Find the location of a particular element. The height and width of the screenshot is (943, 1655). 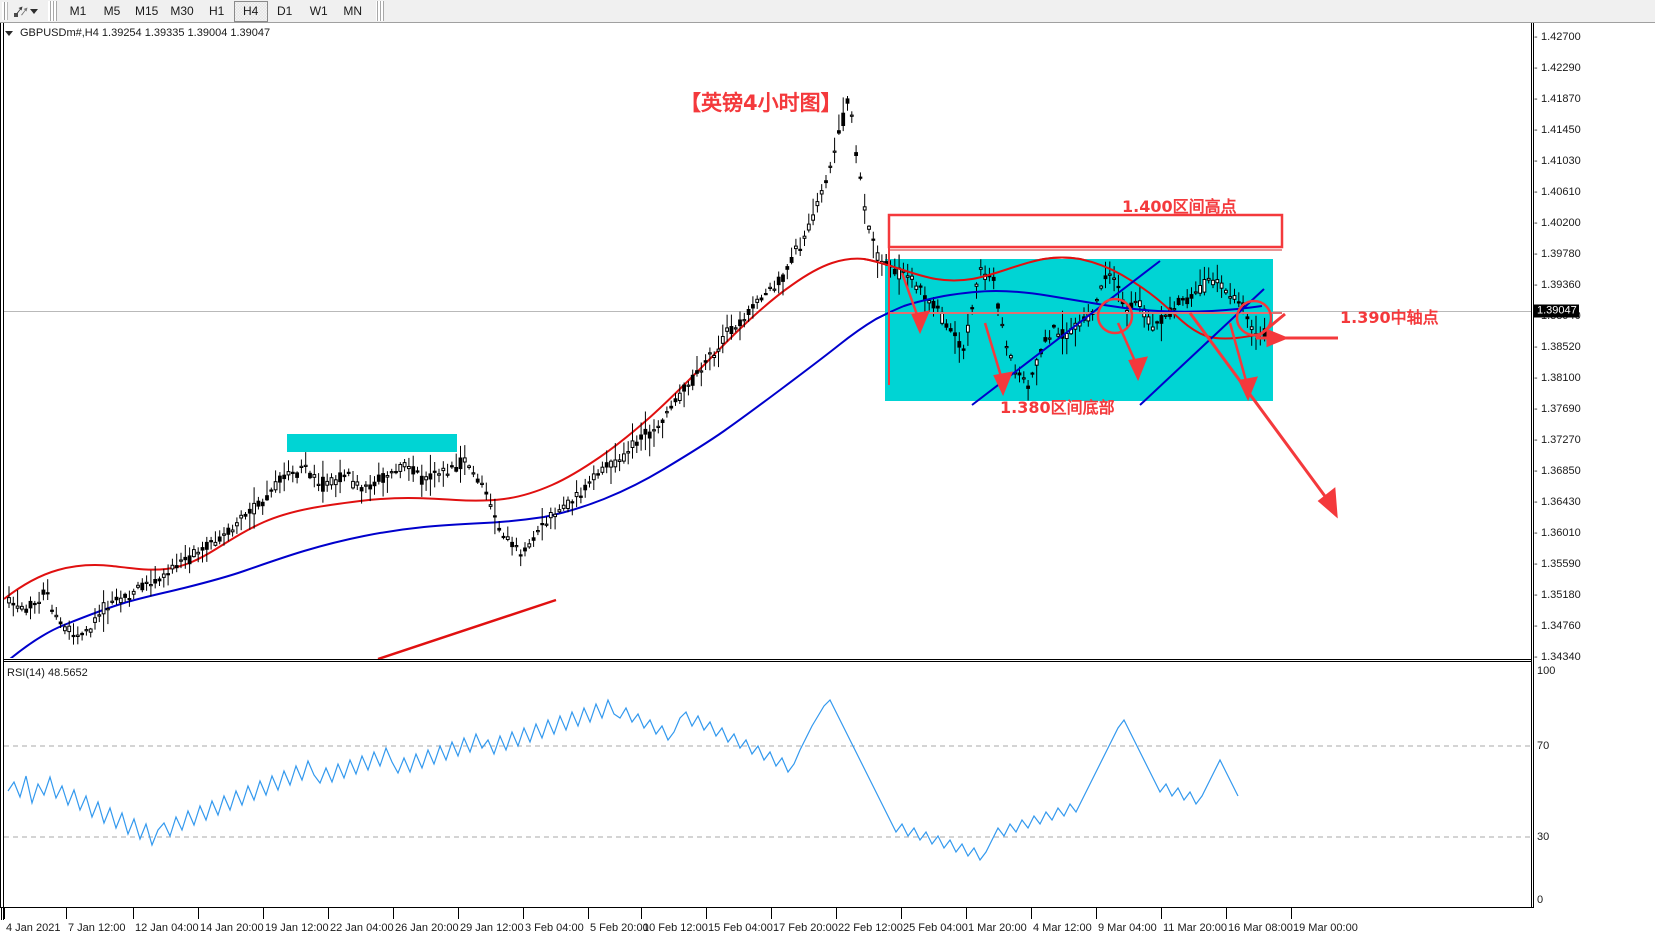

tab-timeframe-w1: W1 is located at coordinates (318, 11).